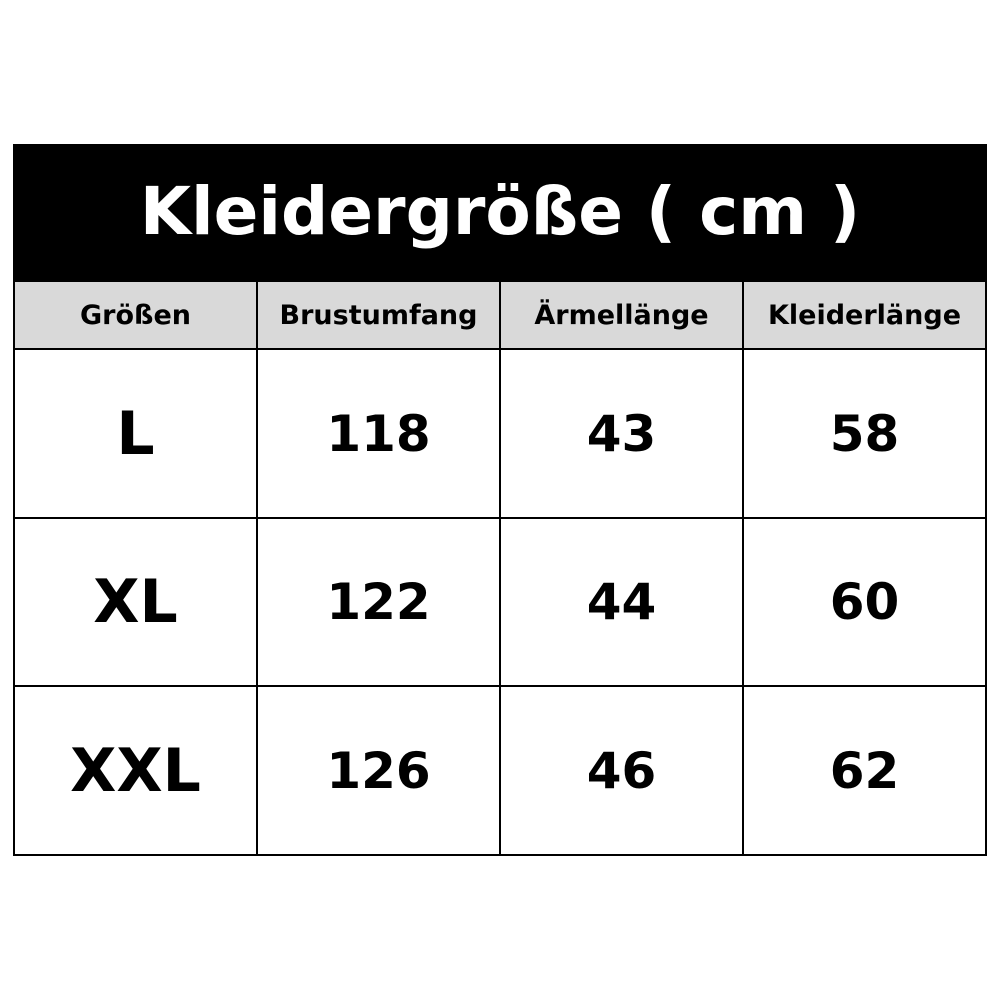 The width and height of the screenshot is (1000, 1000). What do you see at coordinates (135, 433) in the screenshot?
I see `size-label: L` at bounding box center [135, 433].